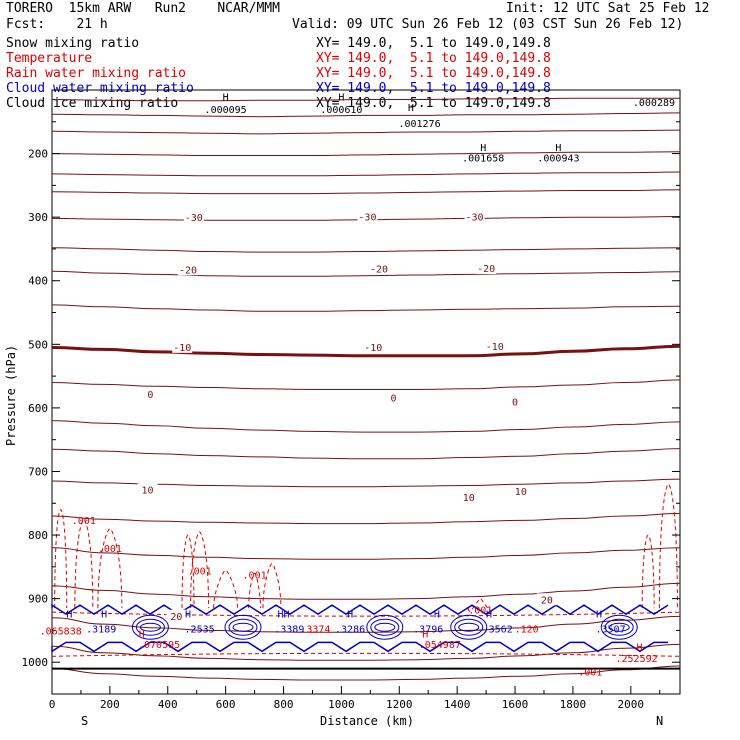 The image size is (740, 740). I want to click on x-tick-label: 1000, so click(341, 704).